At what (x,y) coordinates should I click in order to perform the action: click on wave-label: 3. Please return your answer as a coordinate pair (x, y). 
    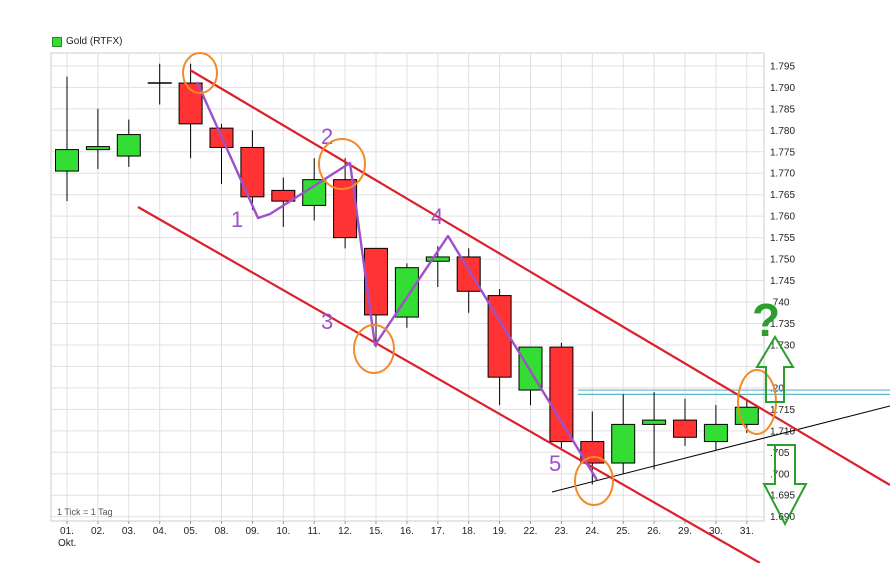
    Looking at the image, I should click on (327, 321).